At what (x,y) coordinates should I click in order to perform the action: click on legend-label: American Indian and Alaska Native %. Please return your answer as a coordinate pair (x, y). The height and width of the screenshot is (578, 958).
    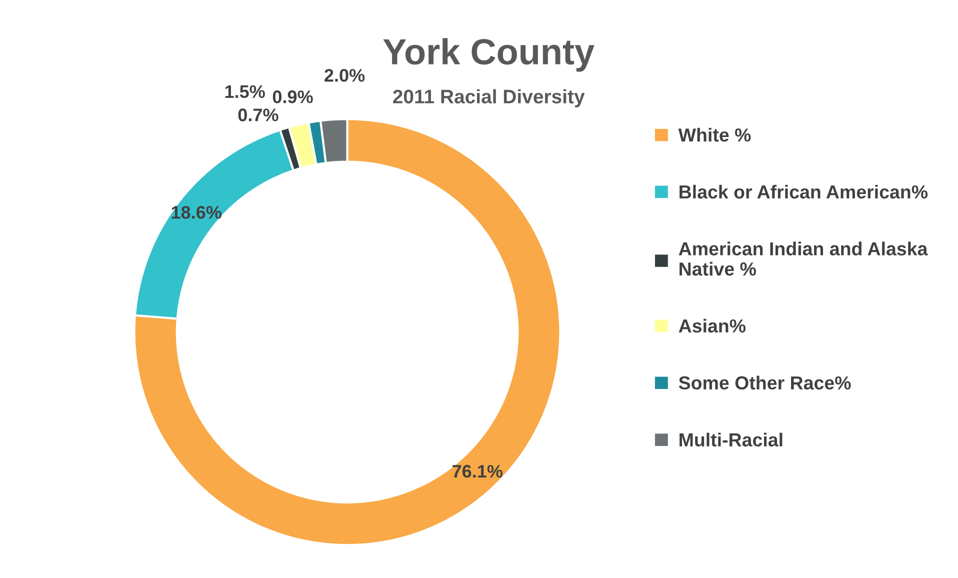
    Looking at the image, I should click on (803, 259).